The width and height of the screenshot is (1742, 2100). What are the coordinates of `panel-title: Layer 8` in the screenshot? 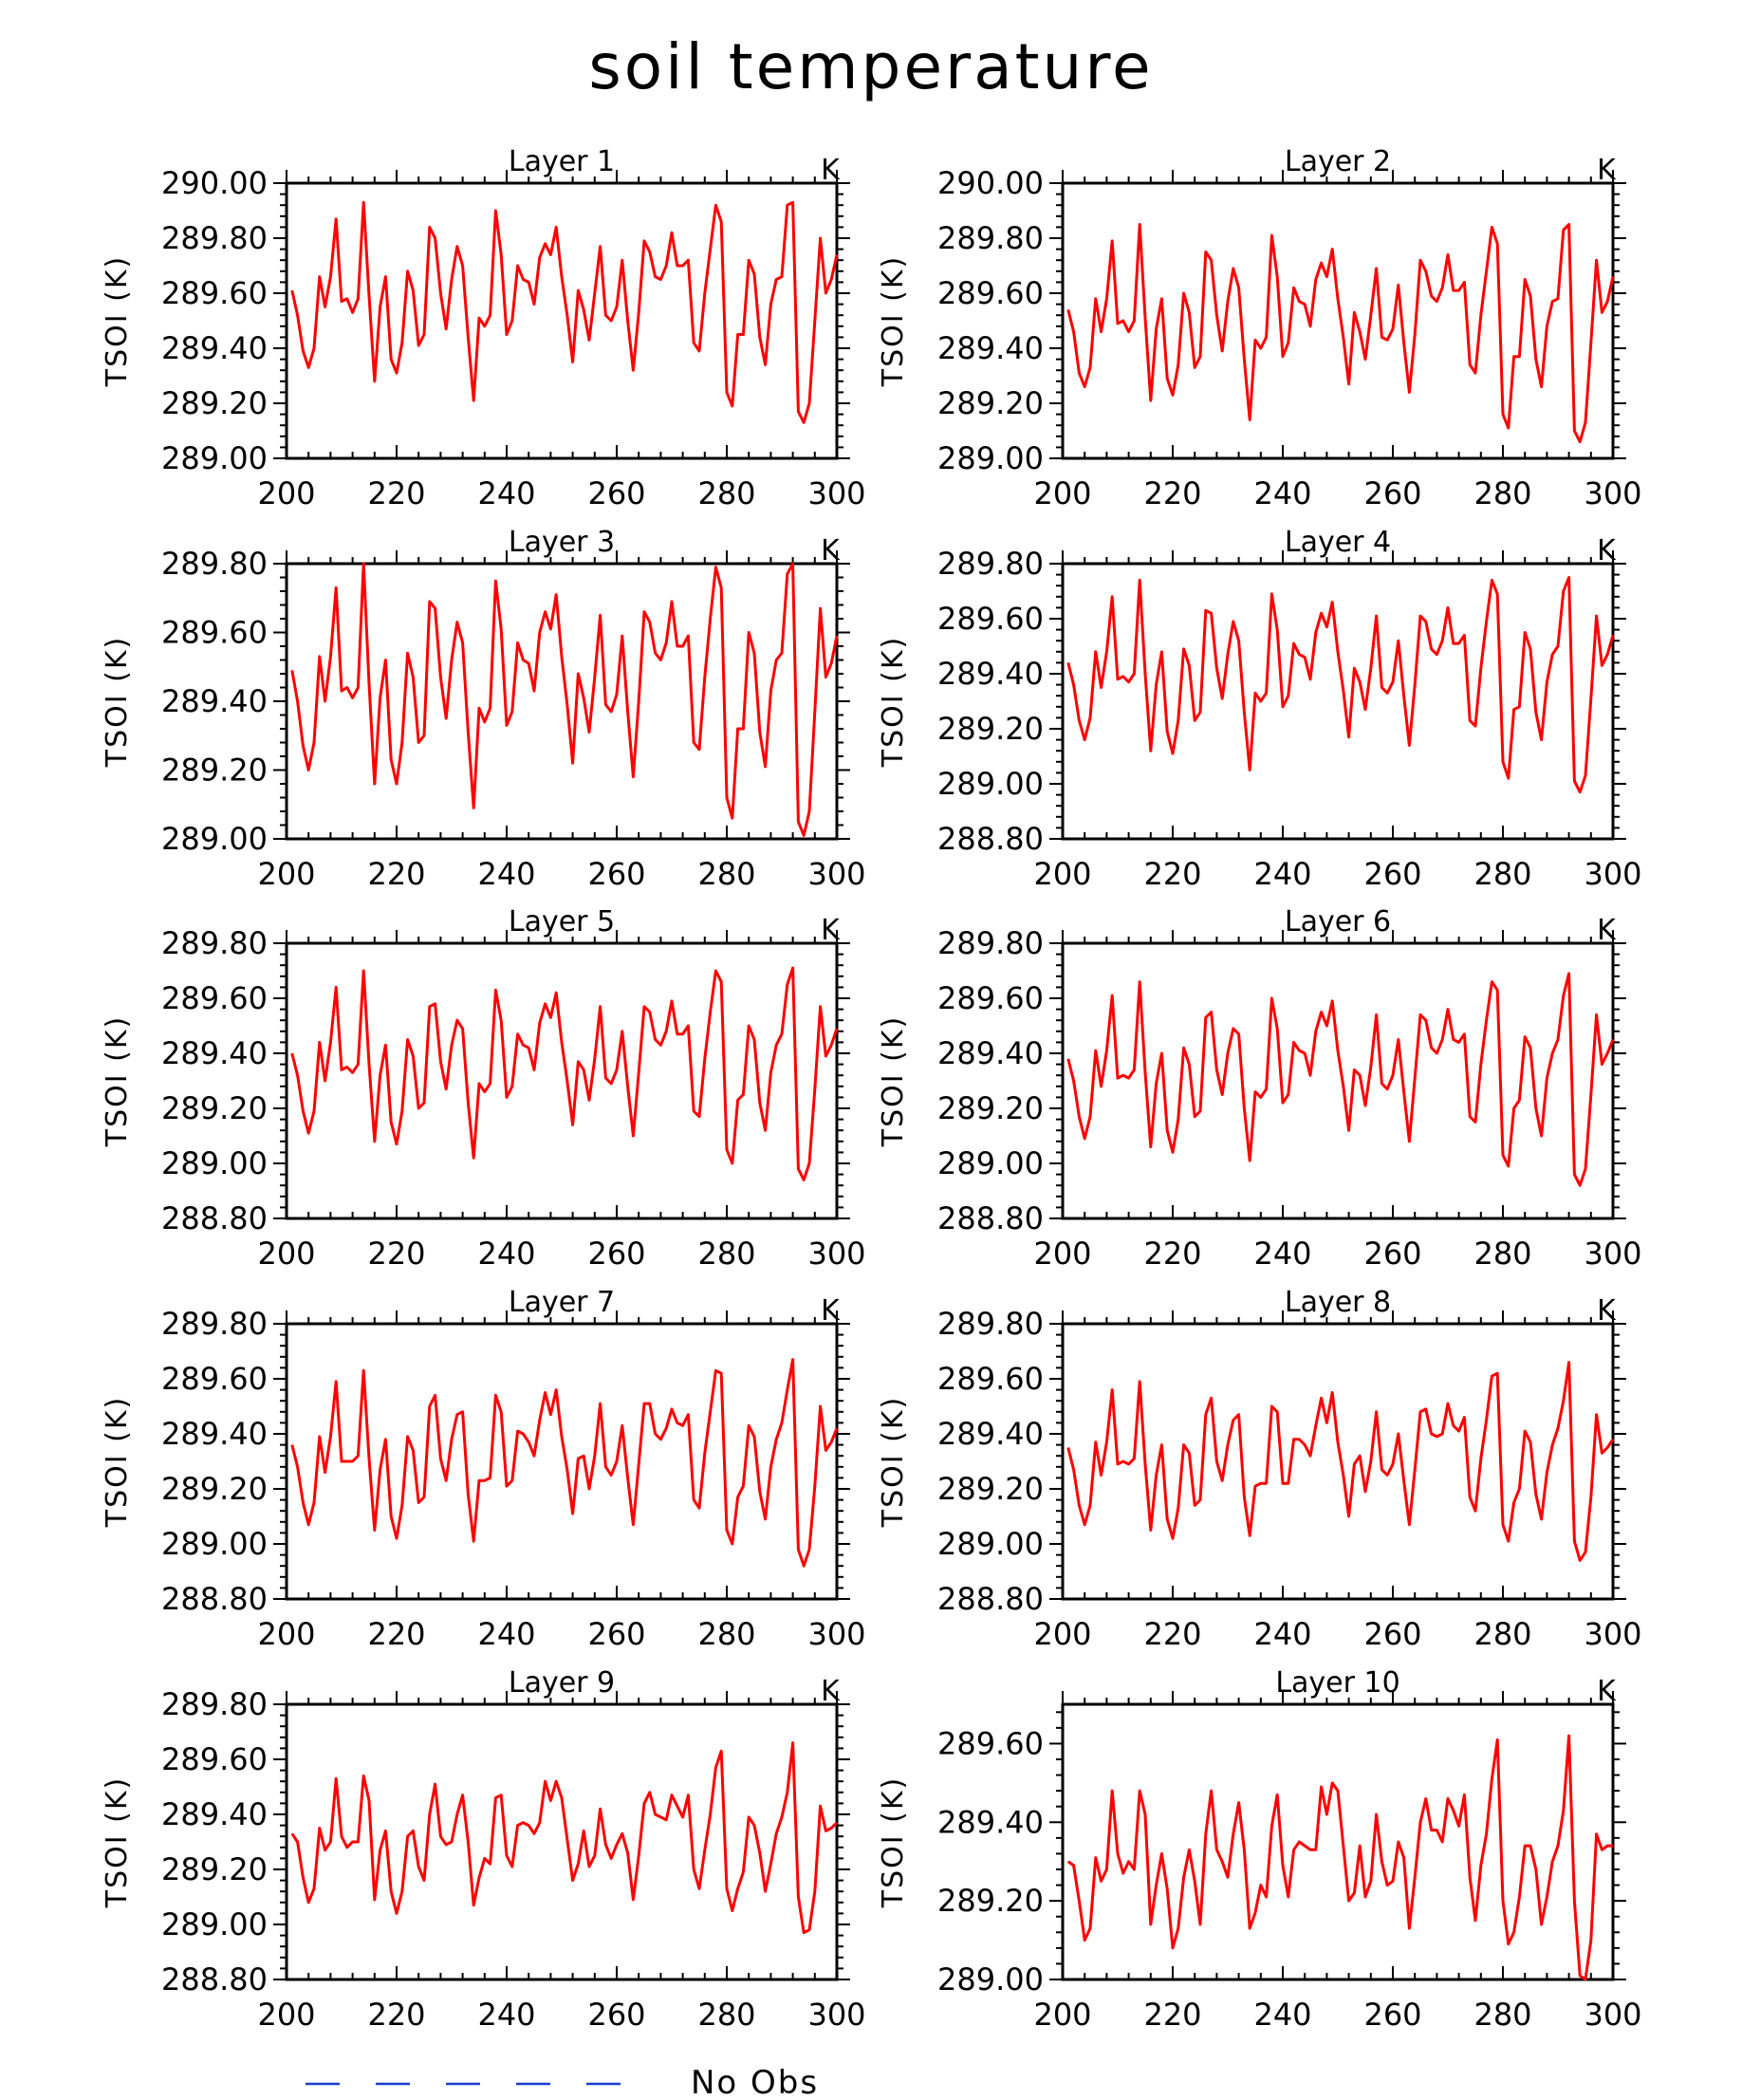 It's located at (1338, 1302).